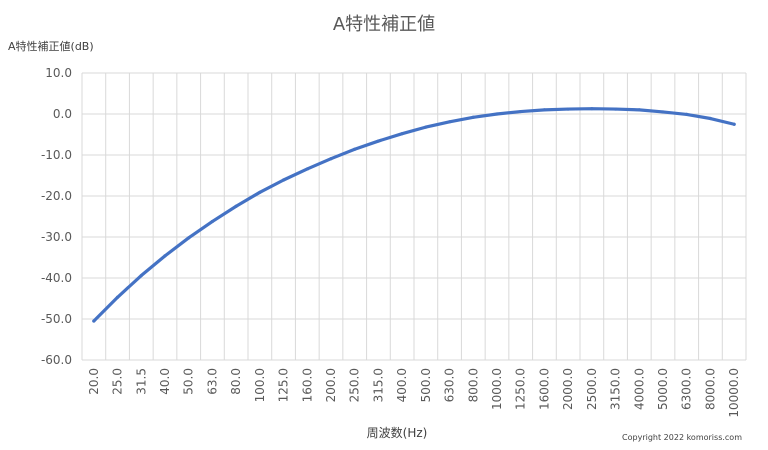  What do you see at coordinates (710, 389) in the screenshot?
I see `x-tick-label: 8000.0` at bounding box center [710, 389].